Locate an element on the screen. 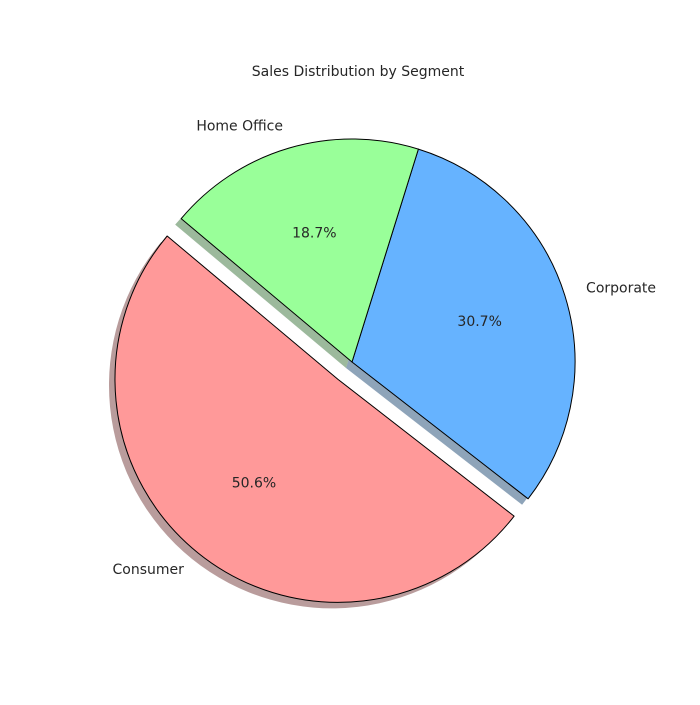 The image size is (700, 705). pie-category-label-consumer: Consumer is located at coordinates (148, 570).